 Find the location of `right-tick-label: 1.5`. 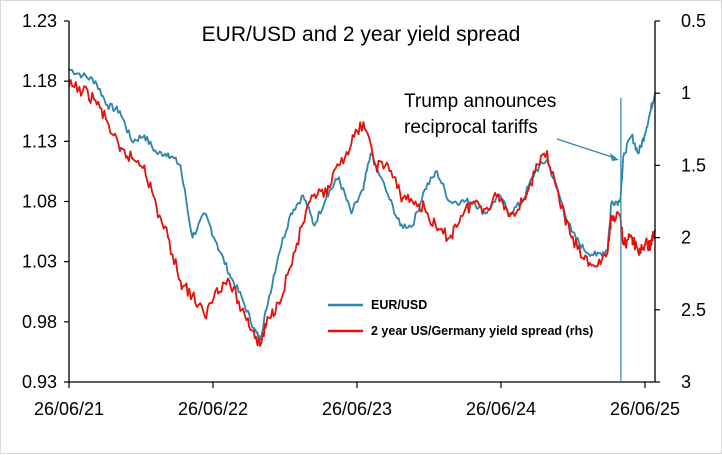

right-tick-label: 1.5 is located at coordinates (693, 165).